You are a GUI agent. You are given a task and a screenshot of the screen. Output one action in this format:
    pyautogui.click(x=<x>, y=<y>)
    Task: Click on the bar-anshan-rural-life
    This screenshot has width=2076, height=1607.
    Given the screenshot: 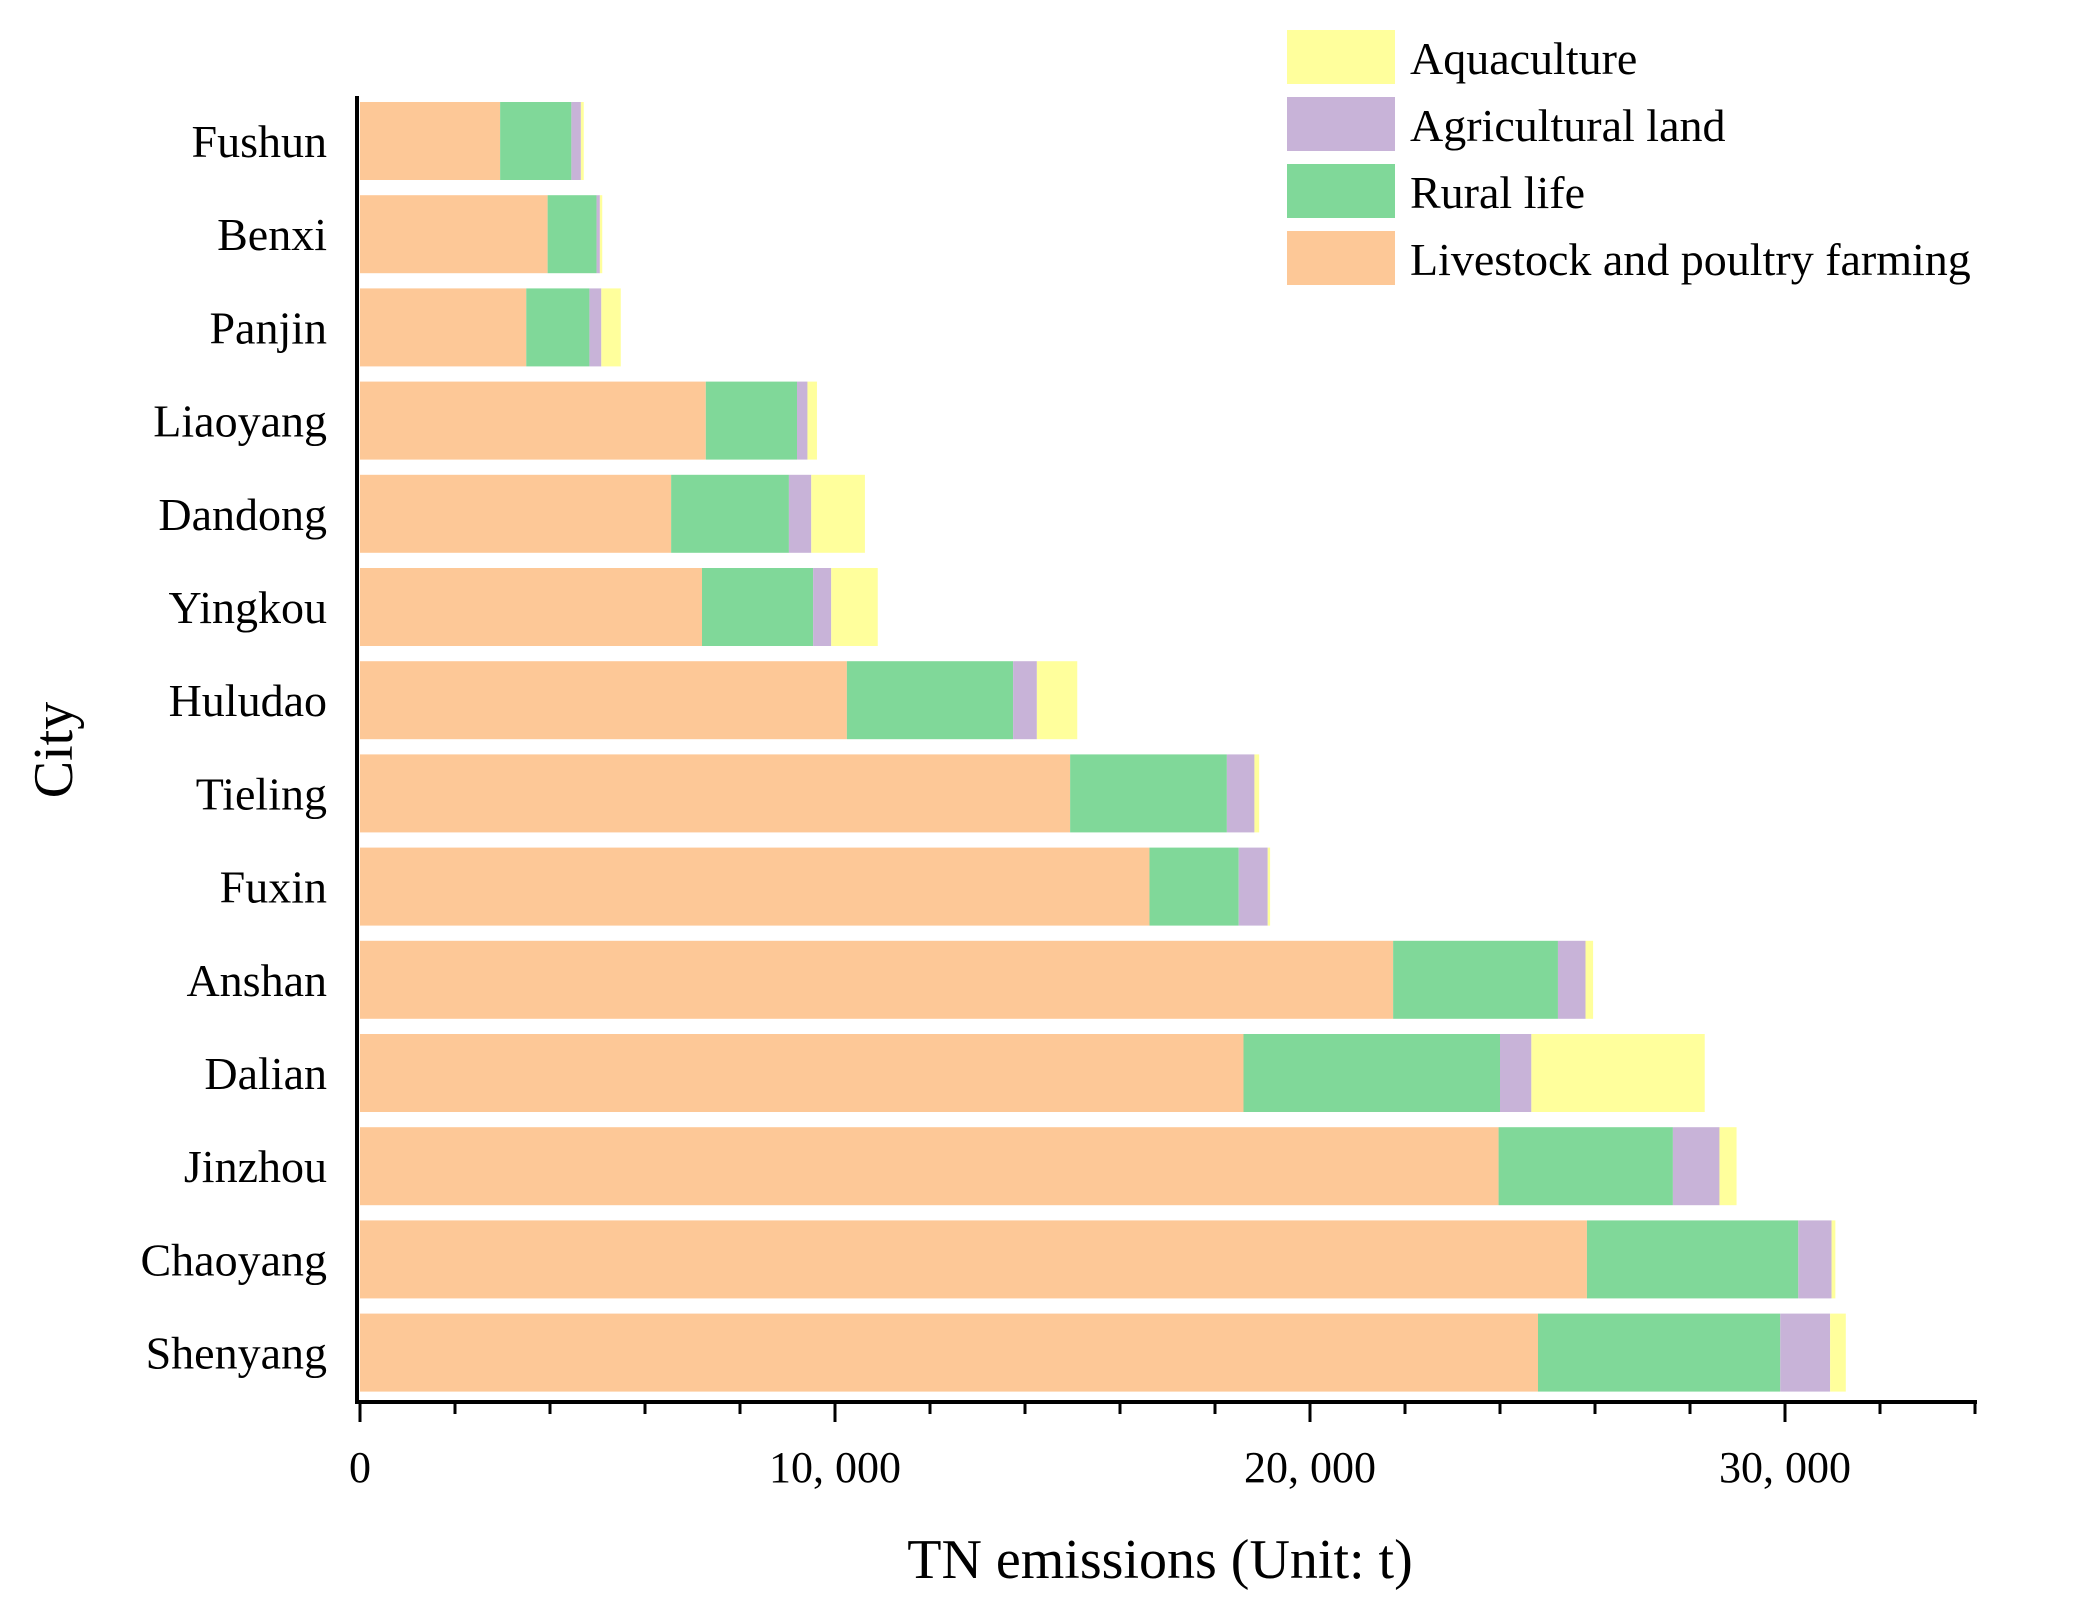 What is the action you would take?
    pyautogui.click(x=1475, y=979)
    